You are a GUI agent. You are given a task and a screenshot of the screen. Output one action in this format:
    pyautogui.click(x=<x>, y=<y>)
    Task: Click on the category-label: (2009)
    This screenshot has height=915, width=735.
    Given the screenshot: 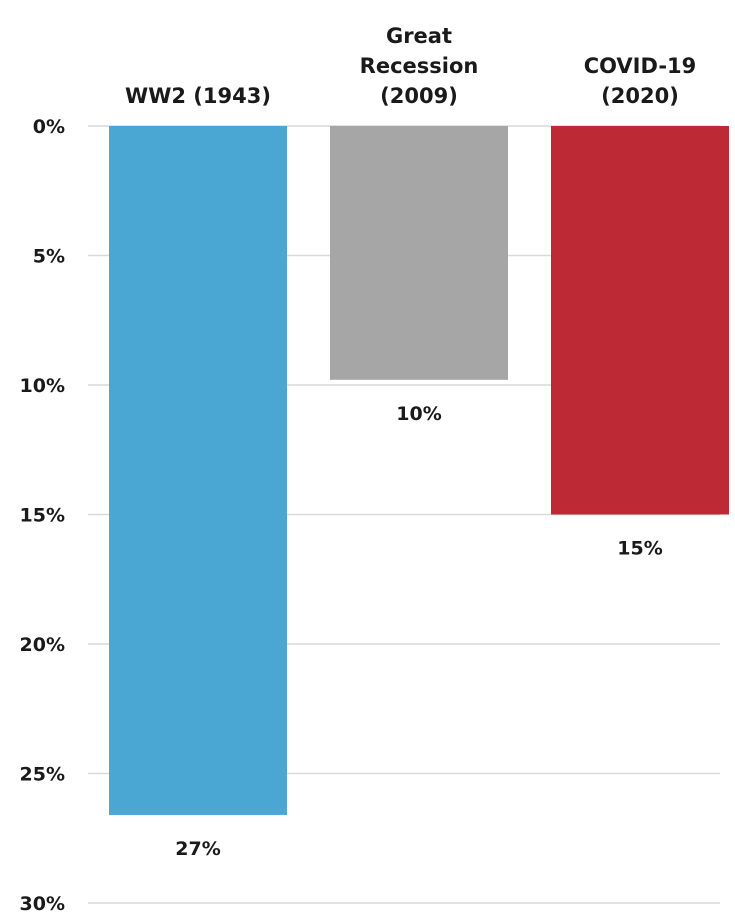 What is the action you would take?
    pyautogui.click(x=419, y=96)
    